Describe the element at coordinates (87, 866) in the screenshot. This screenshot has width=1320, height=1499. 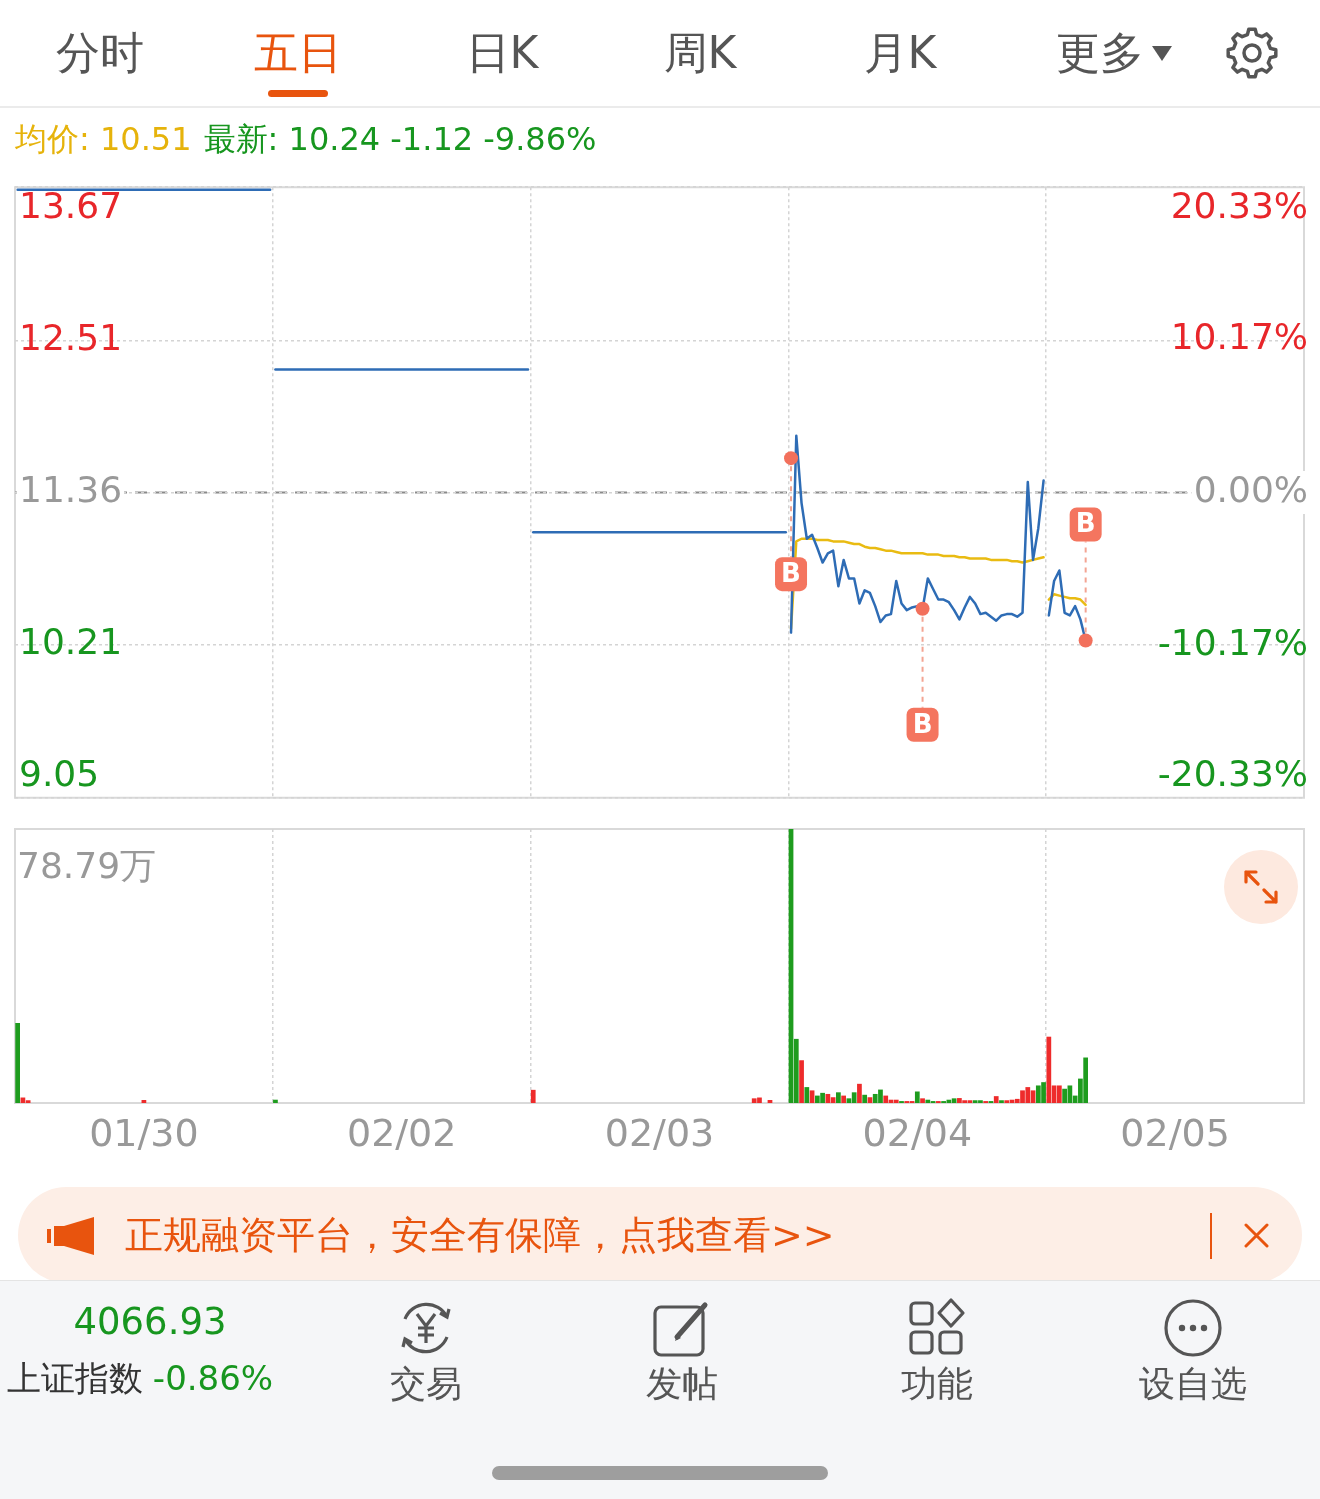
I see `annotation: 78.79万` at that location.